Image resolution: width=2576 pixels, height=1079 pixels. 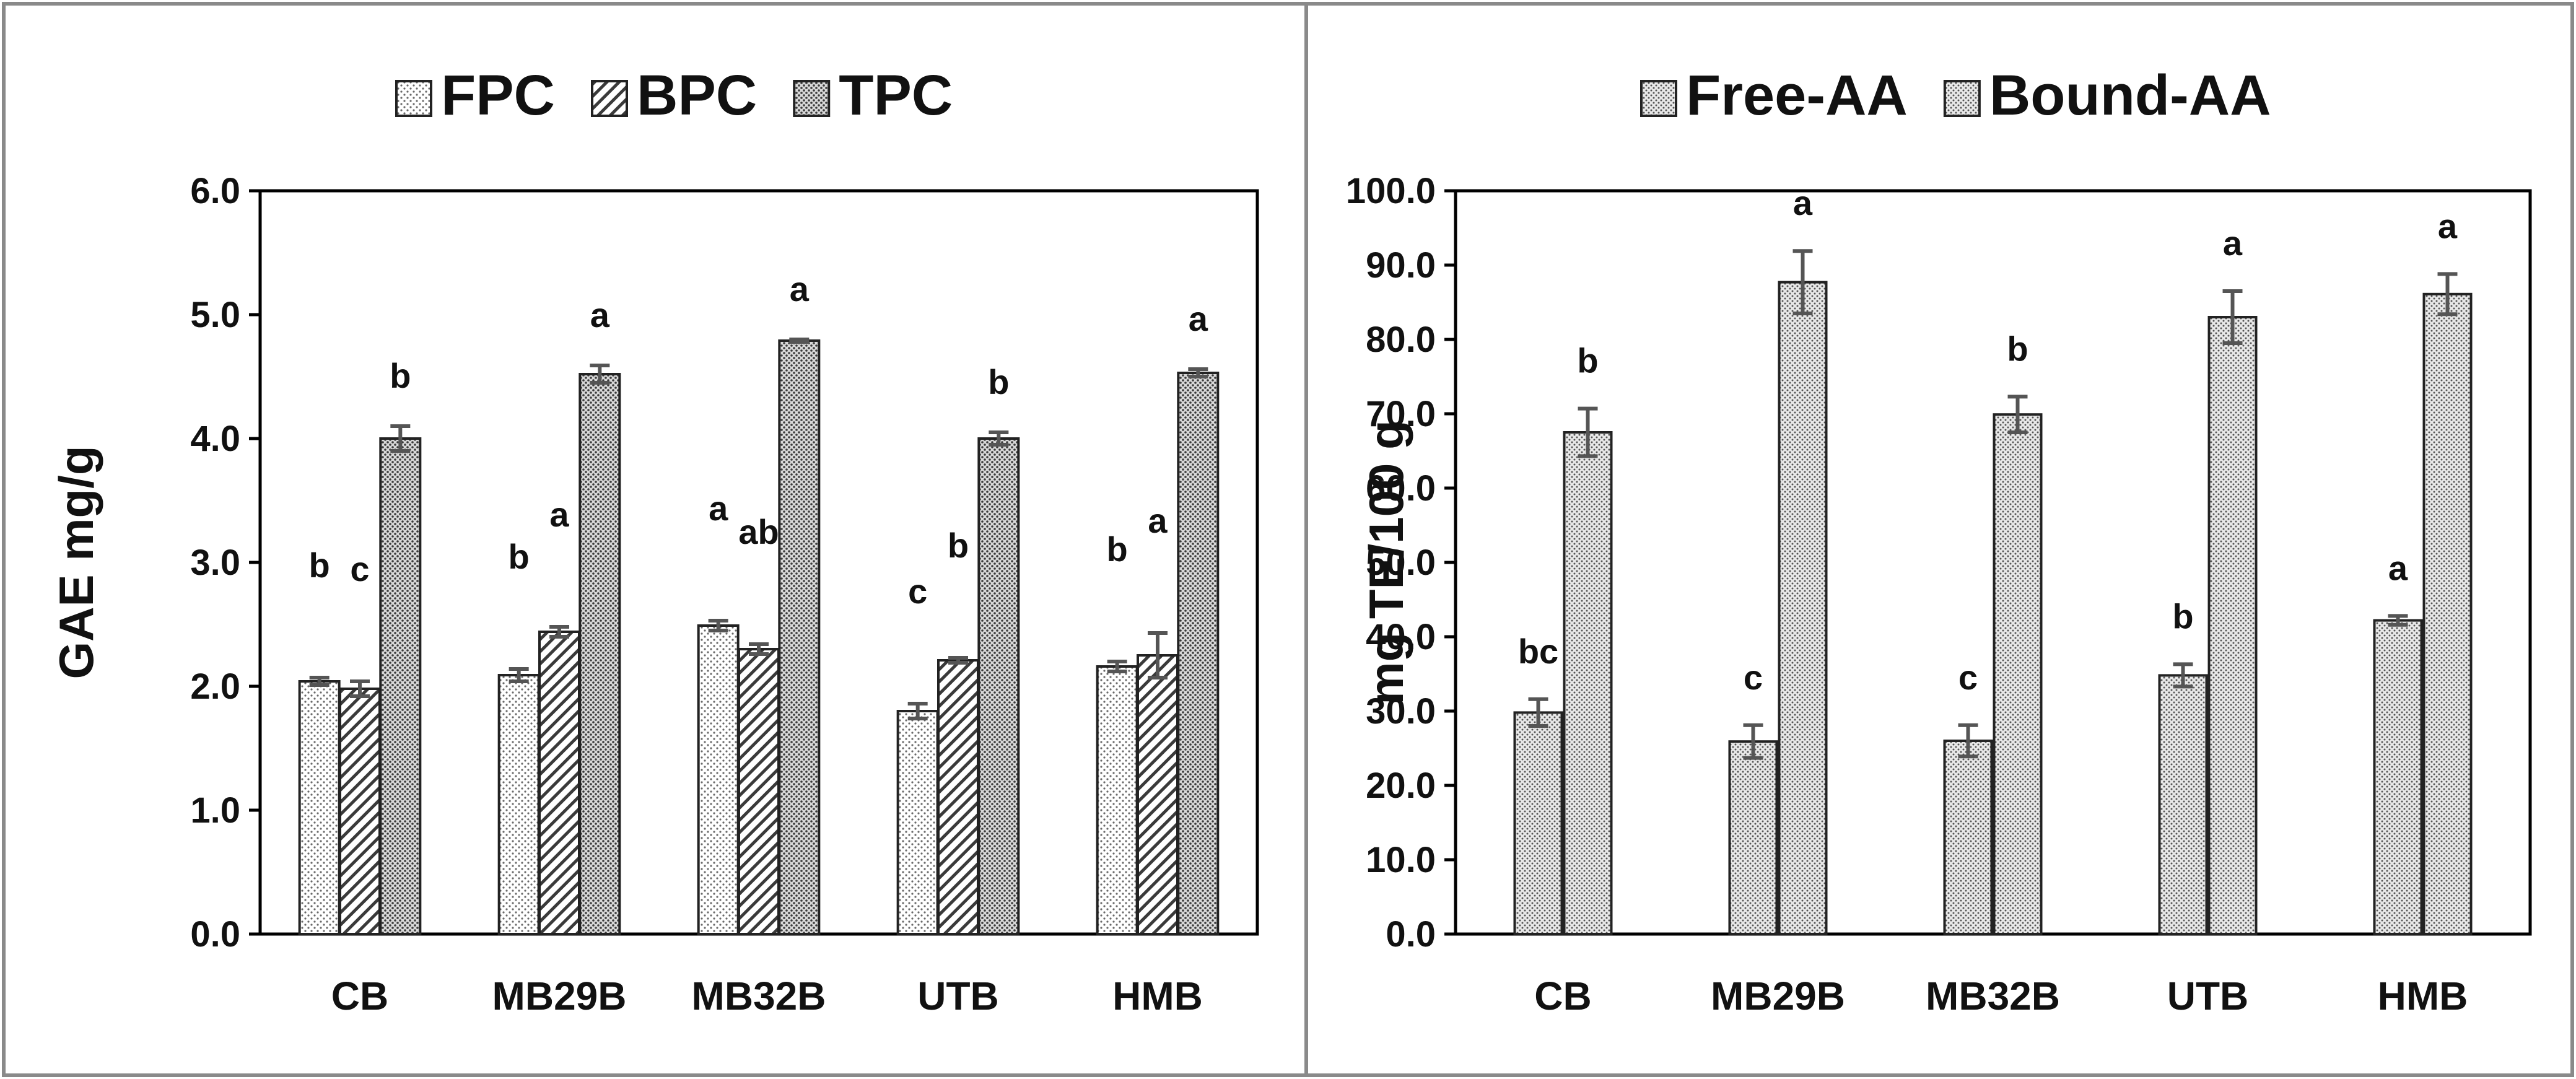 I want to click on bar-free-aa-mb32b, so click(x=1968, y=837).